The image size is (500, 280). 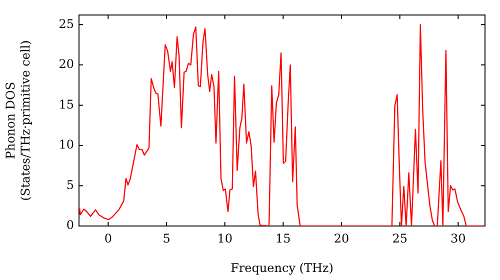 What do you see at coordinates (66, 64) in the screenshot?
I see `y-tick-label: 20` at bounding box center [66, 64].